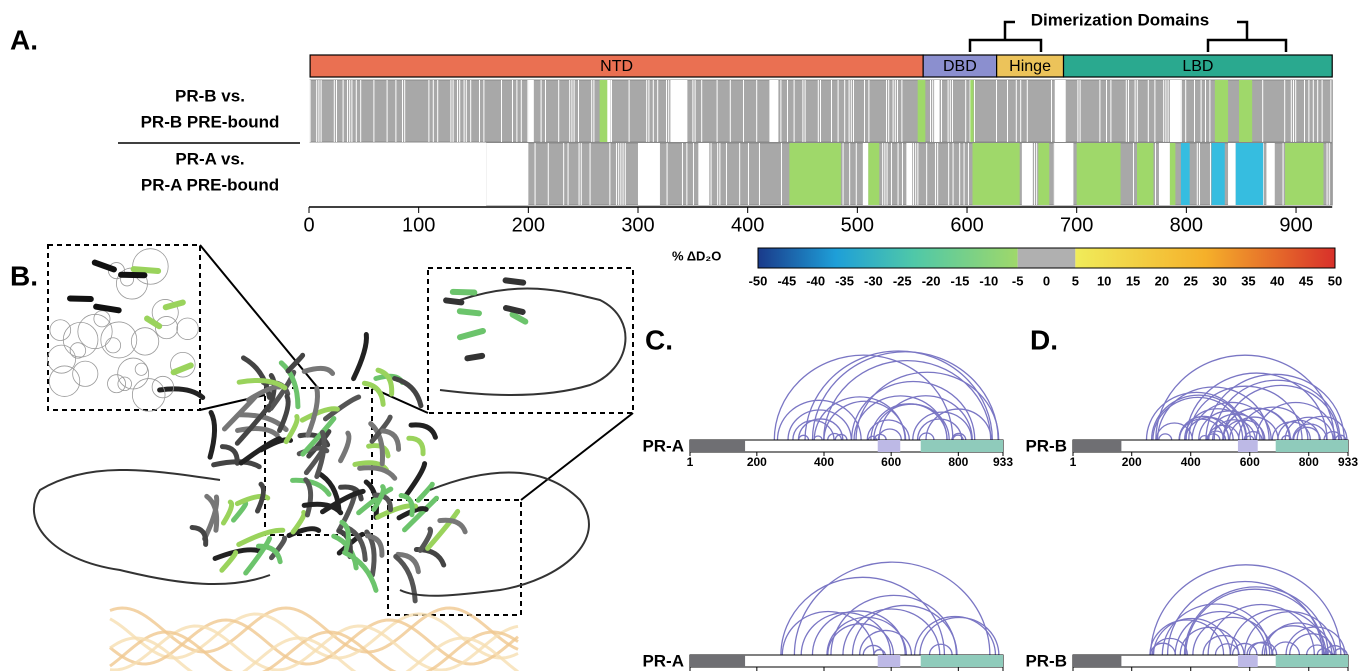  What do you see at coordinates (960, 280) in the screenshot?
I see `colorbar-tick-label: -15` at bounding box center [960, 280].